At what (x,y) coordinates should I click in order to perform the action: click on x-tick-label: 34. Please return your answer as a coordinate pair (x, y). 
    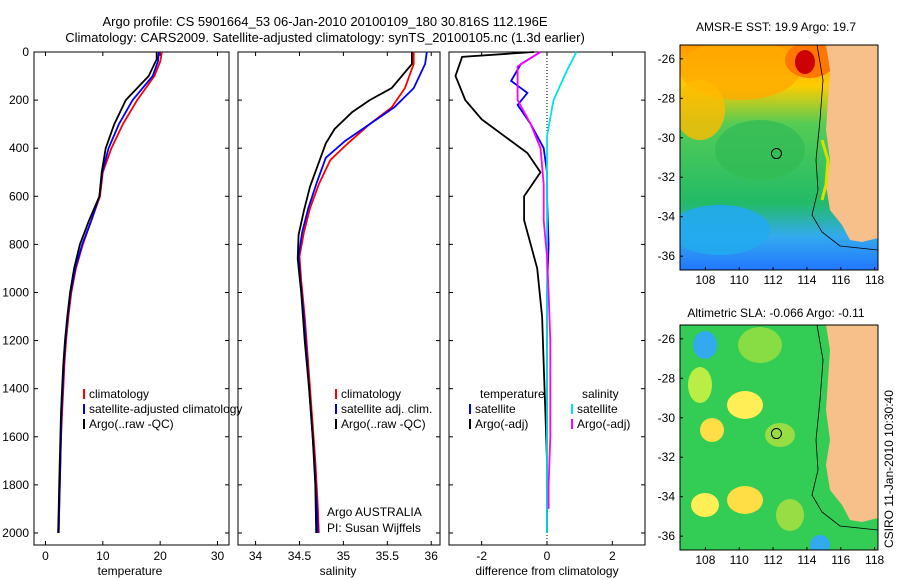
    Looking at the image, I should click on (256, 556).